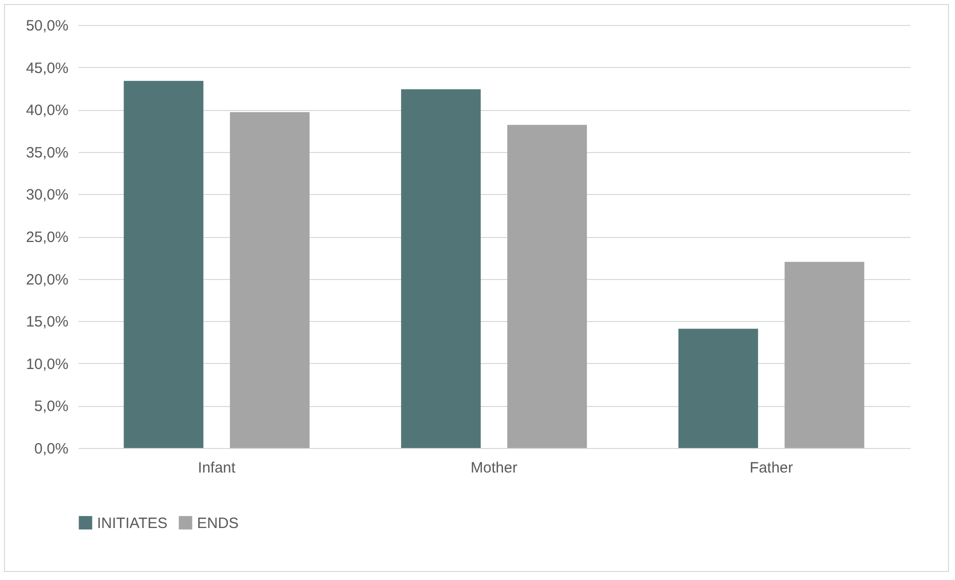  What do you see at coordinates (47, 68) in the screenshot?
I see `y-tick-label: 45,0%` at bounding box center [47, 68].